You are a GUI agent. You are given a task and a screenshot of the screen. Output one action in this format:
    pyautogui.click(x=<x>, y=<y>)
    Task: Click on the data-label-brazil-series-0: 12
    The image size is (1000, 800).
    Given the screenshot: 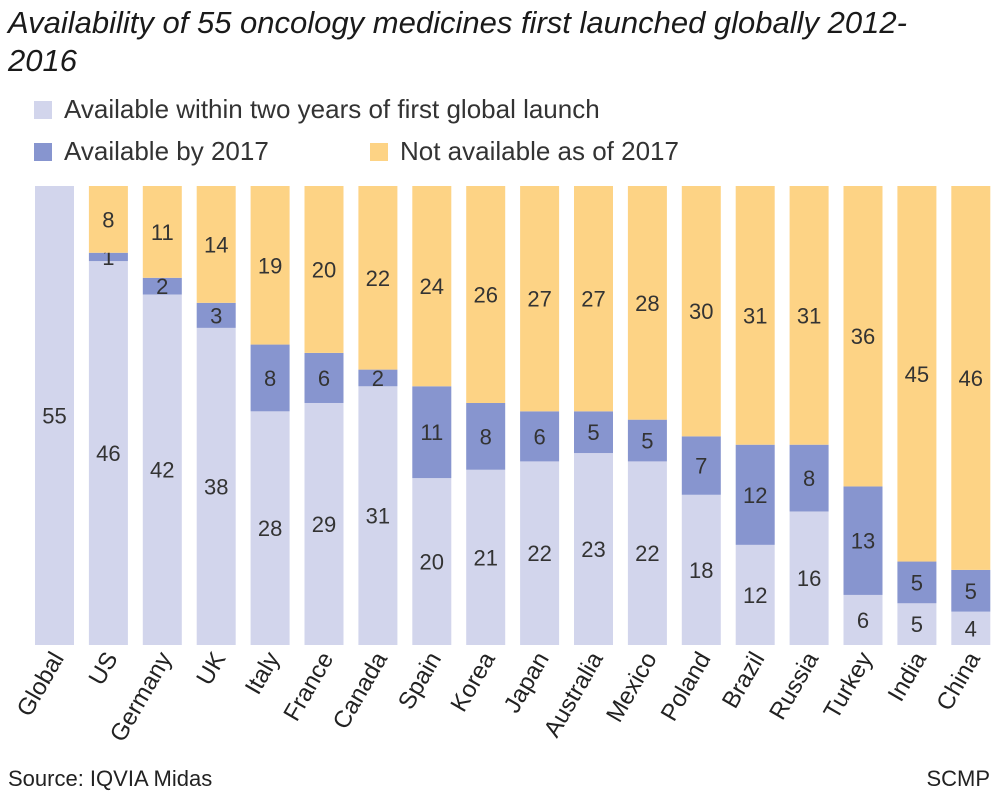 What is the action you would take?
    pyautogui.click(x=755, y=595)
    